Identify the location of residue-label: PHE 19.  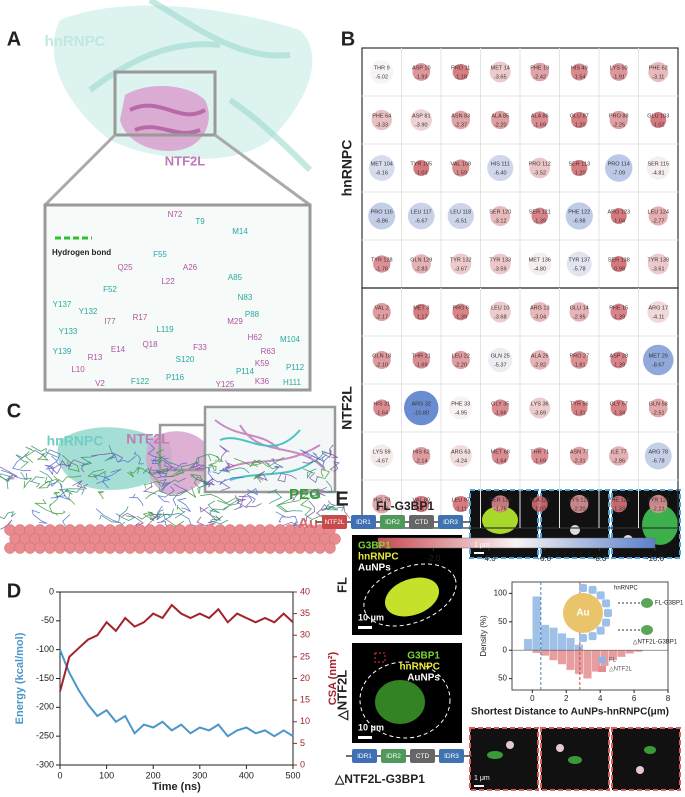
(539, 68).